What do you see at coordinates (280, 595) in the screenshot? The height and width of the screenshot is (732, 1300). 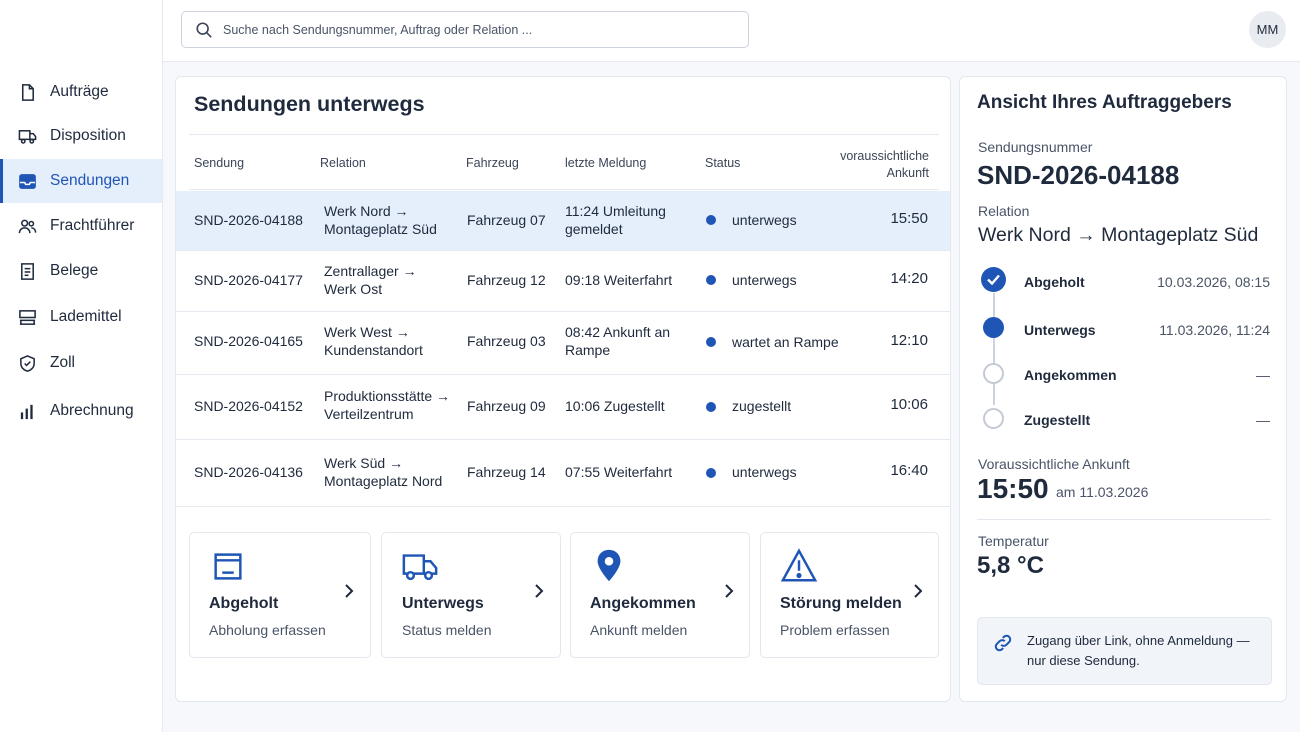 I see `action-card-abgeholt: Abgeholt Abholung erfassen` at bounding box center [280, 595].